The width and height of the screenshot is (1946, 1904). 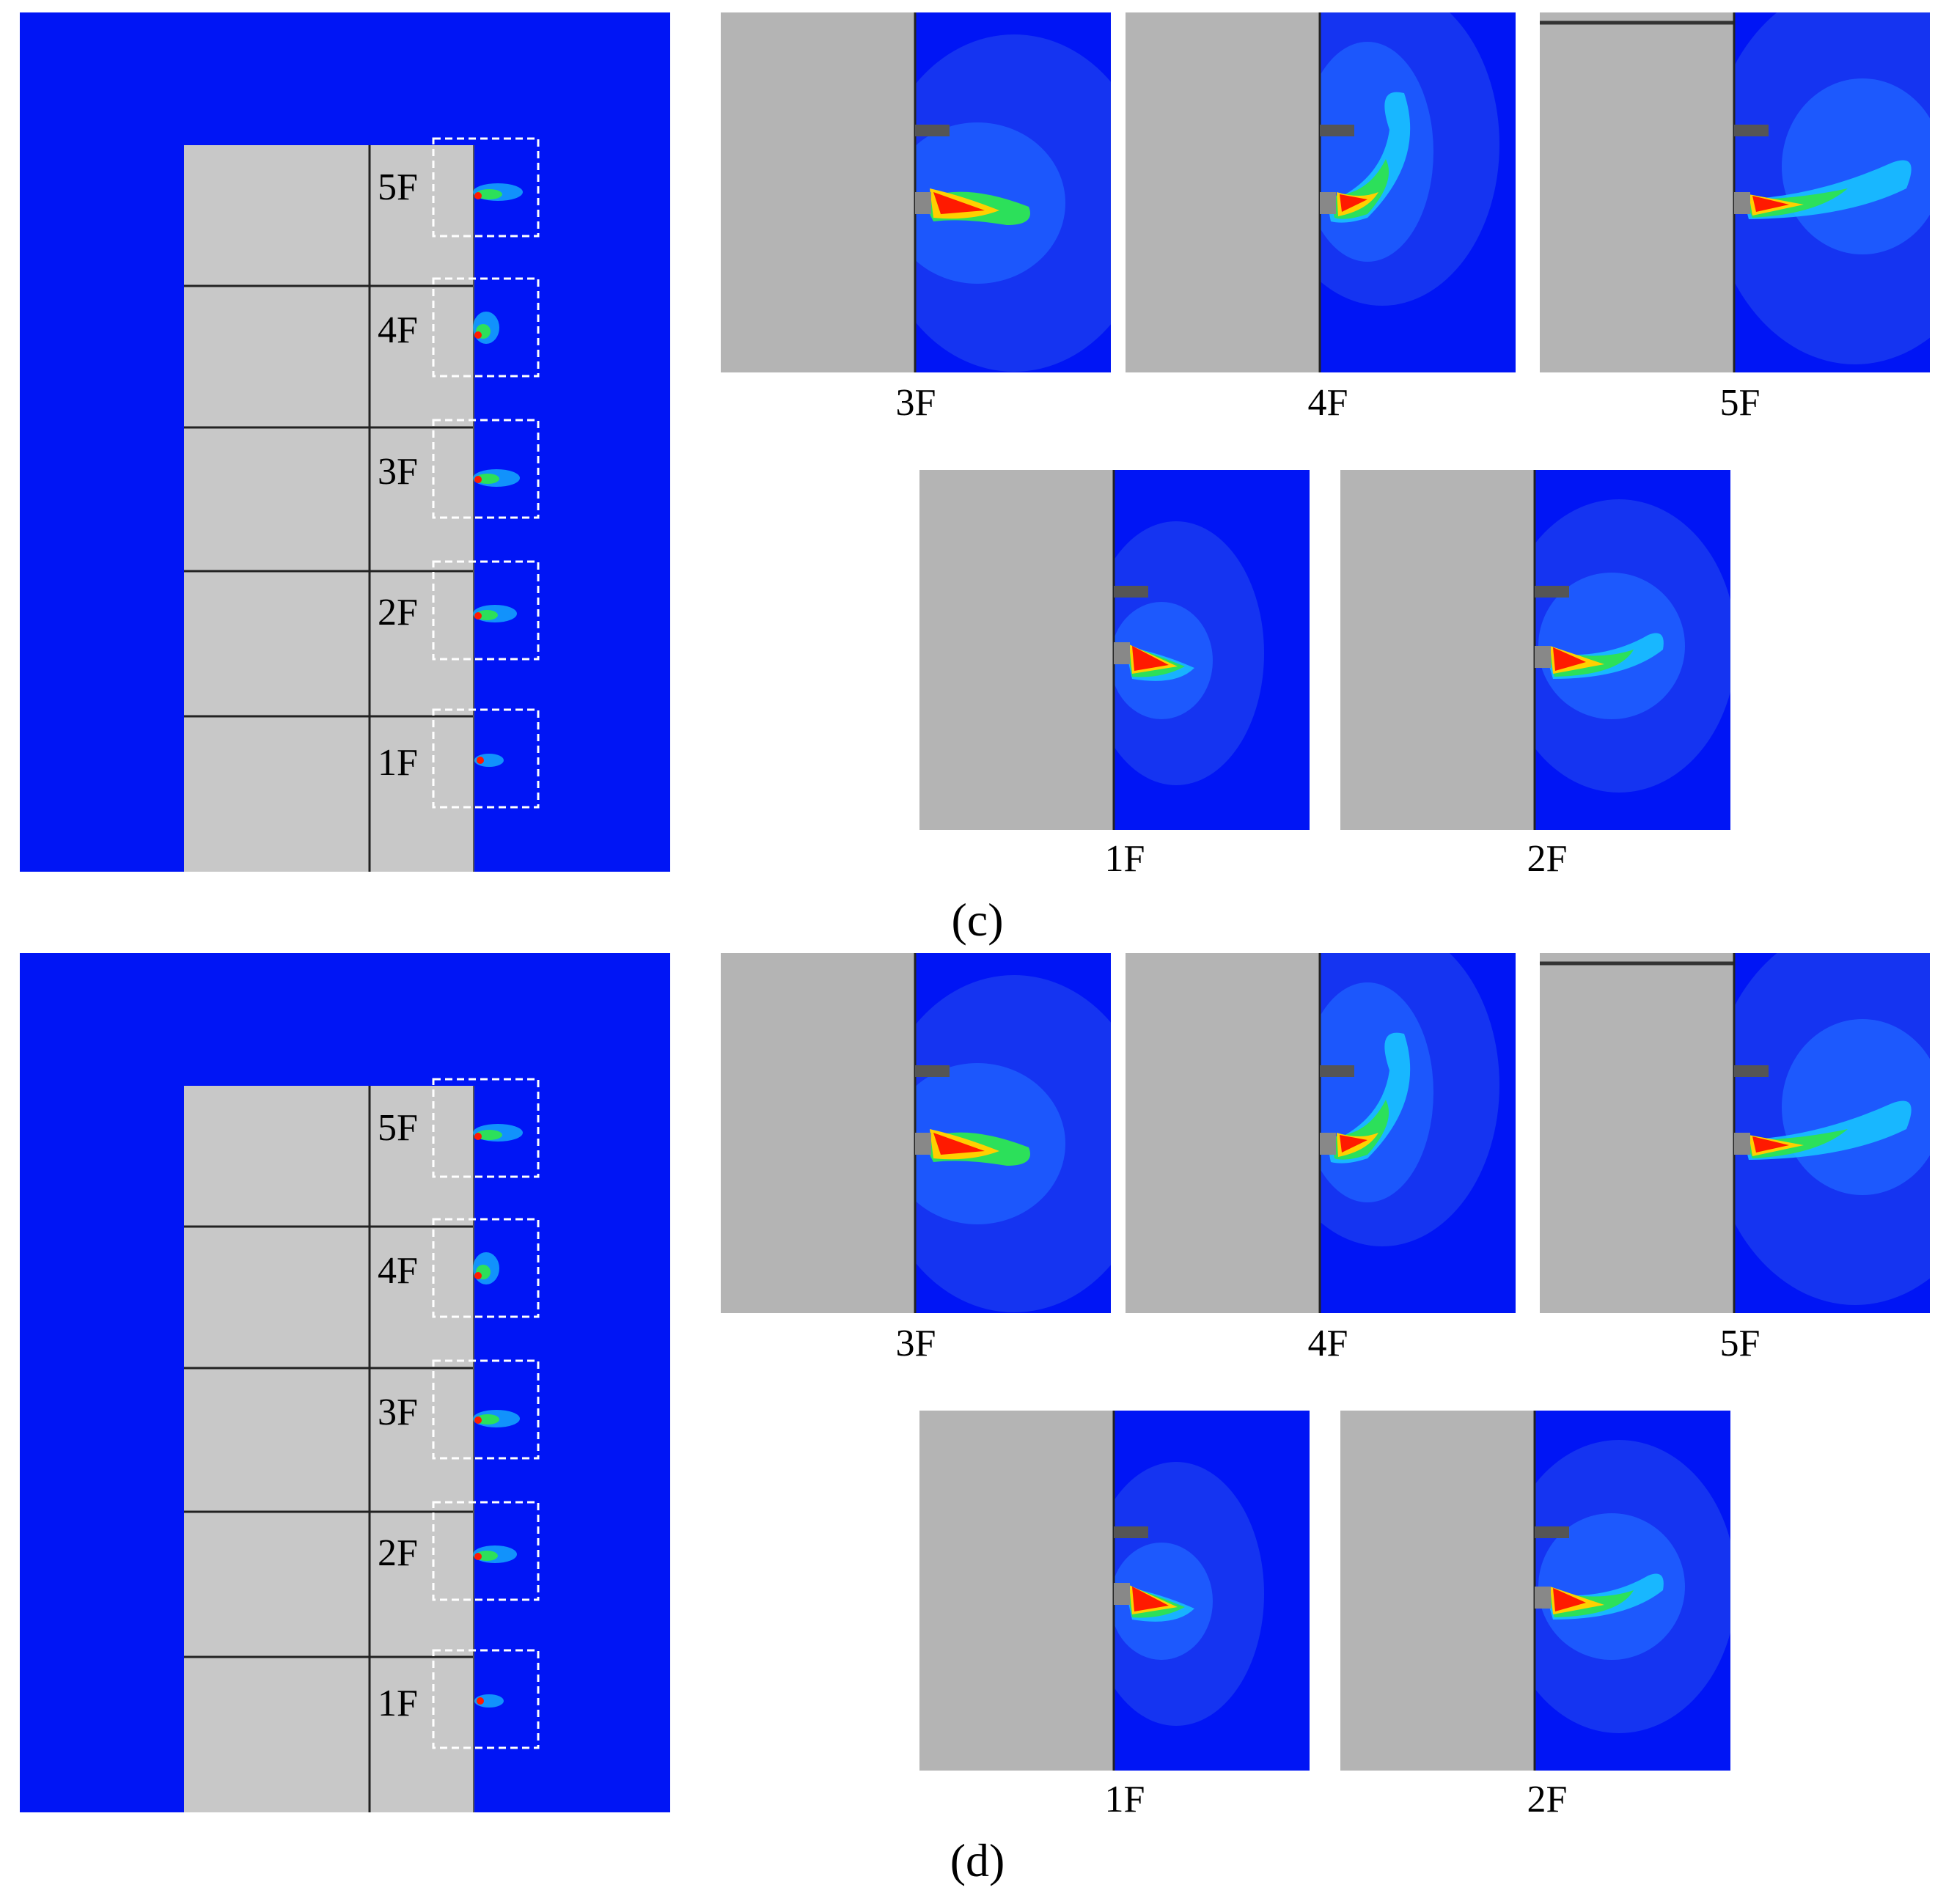 I want to click on detail-label-c-2f: 2F, so click(x=1547, y=859).